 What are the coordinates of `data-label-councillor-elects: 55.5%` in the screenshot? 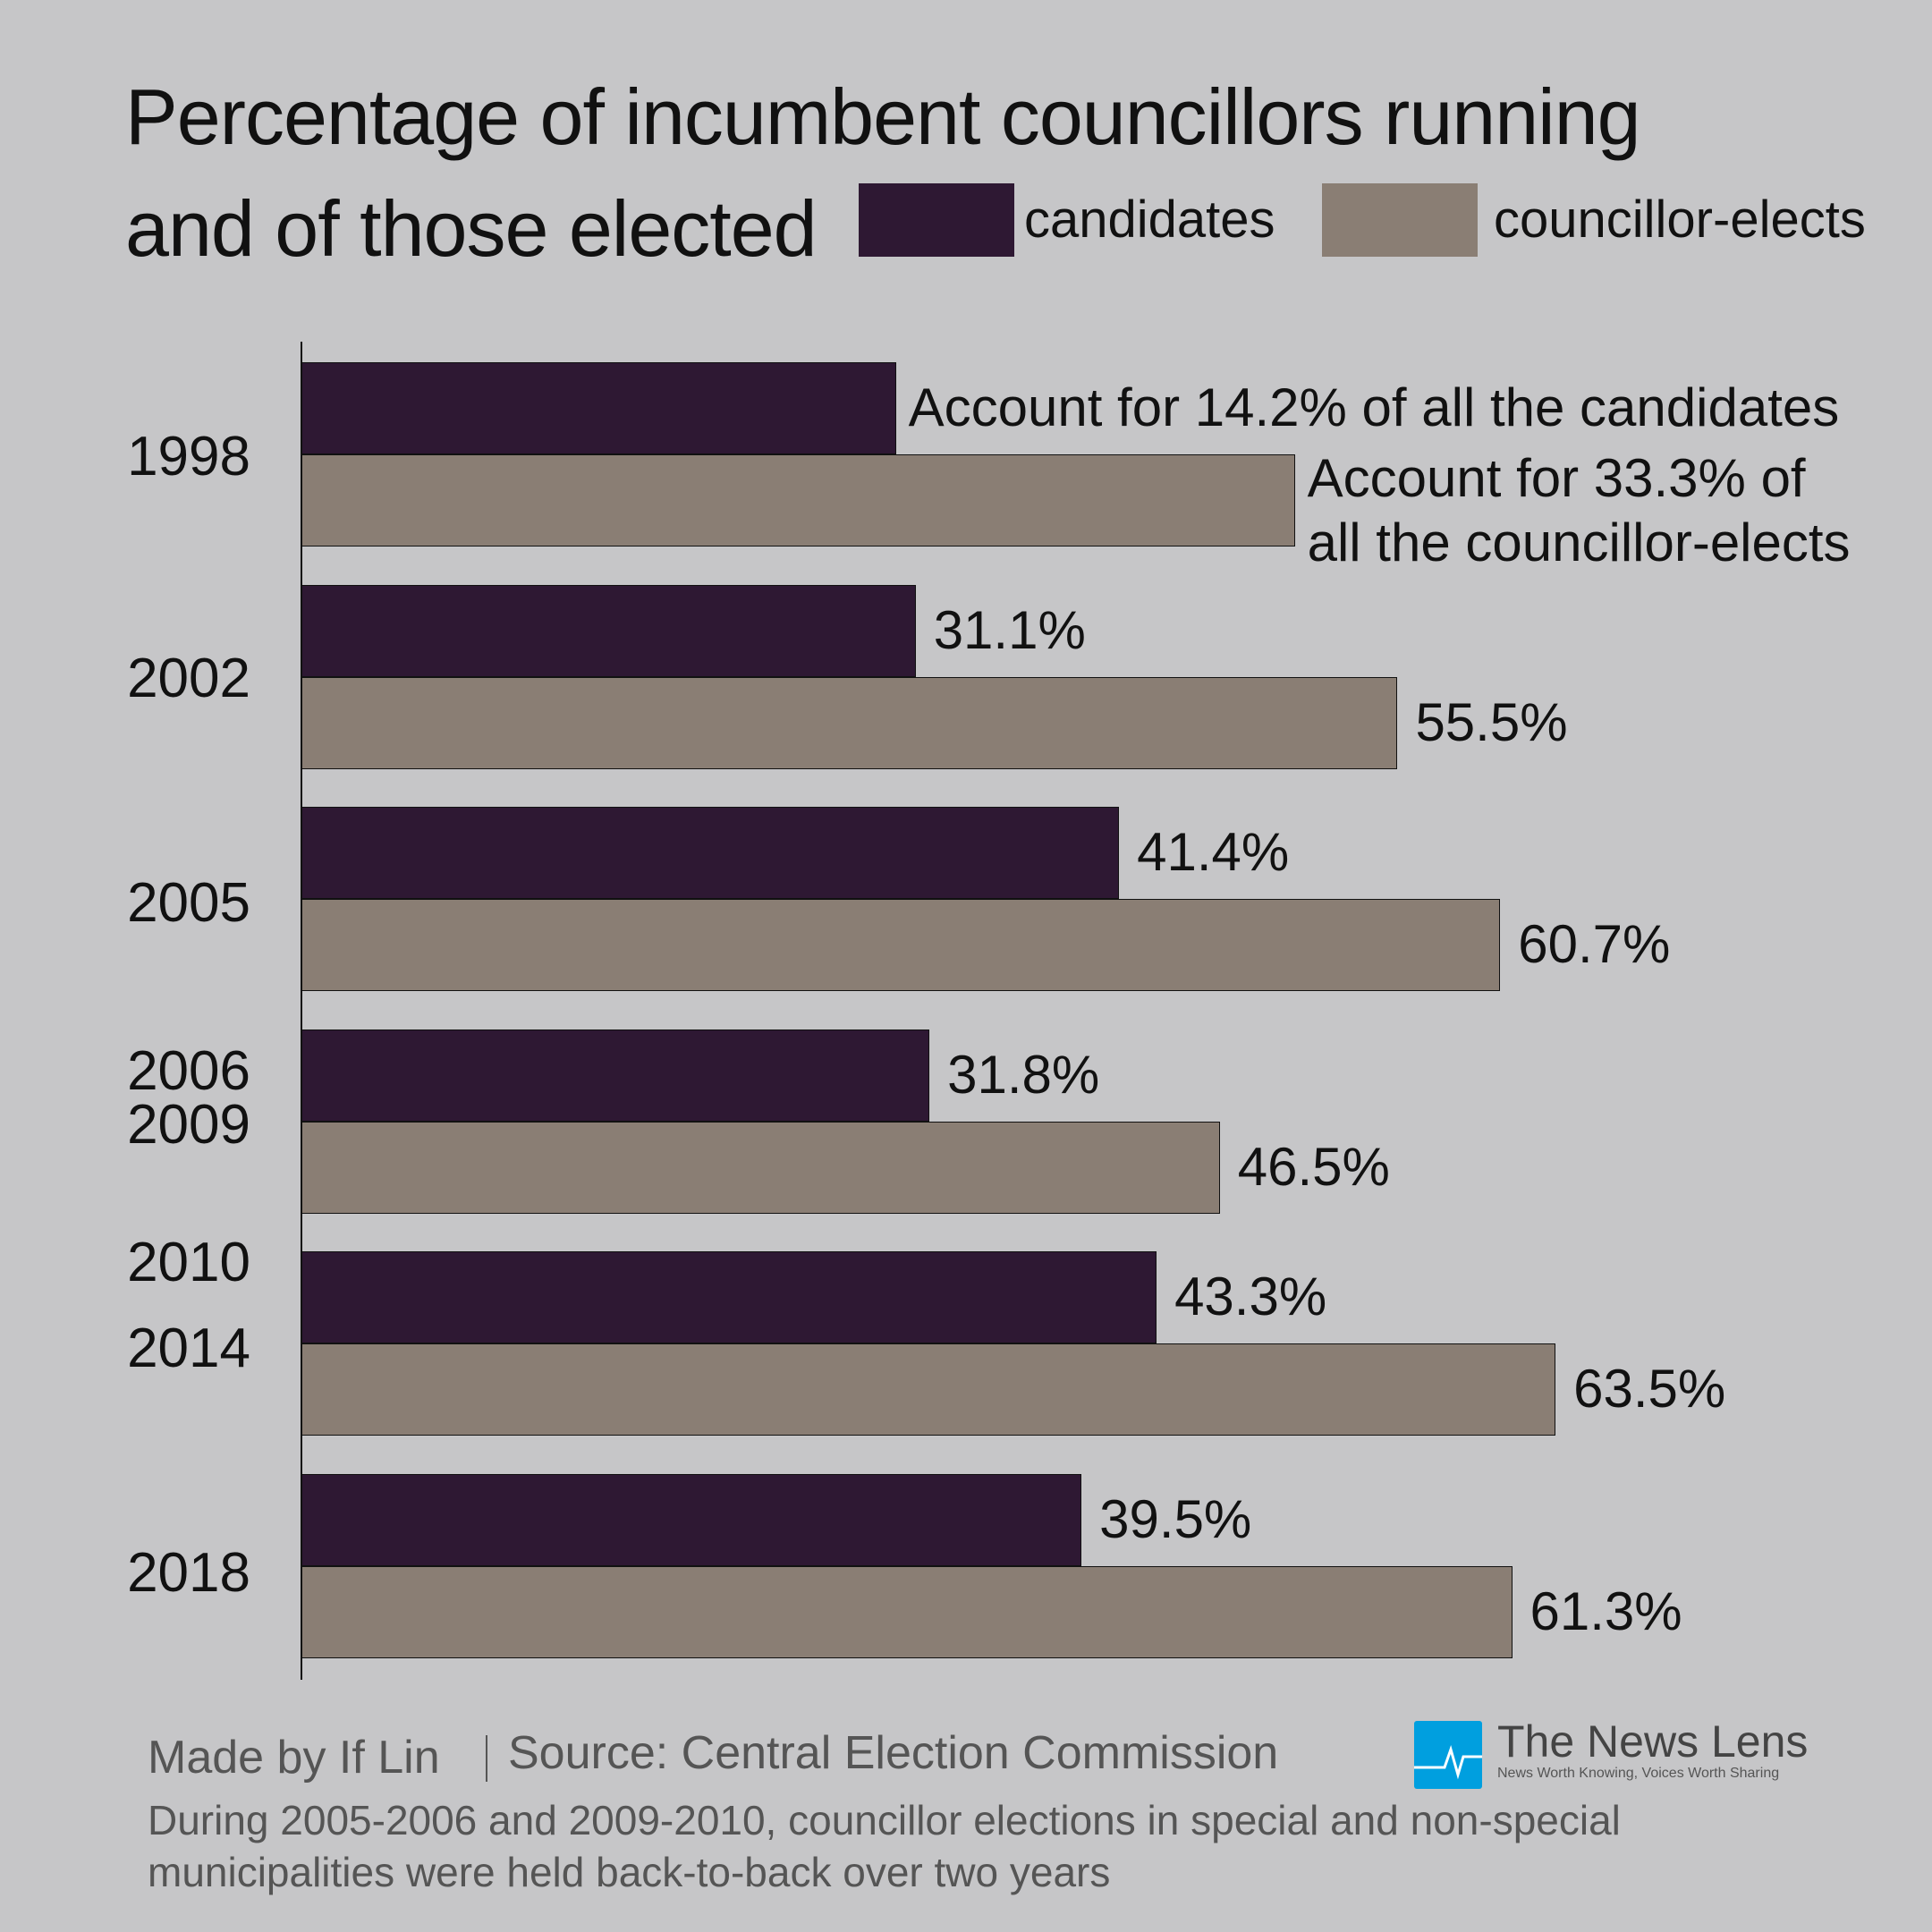 It's located at (1491, 721).